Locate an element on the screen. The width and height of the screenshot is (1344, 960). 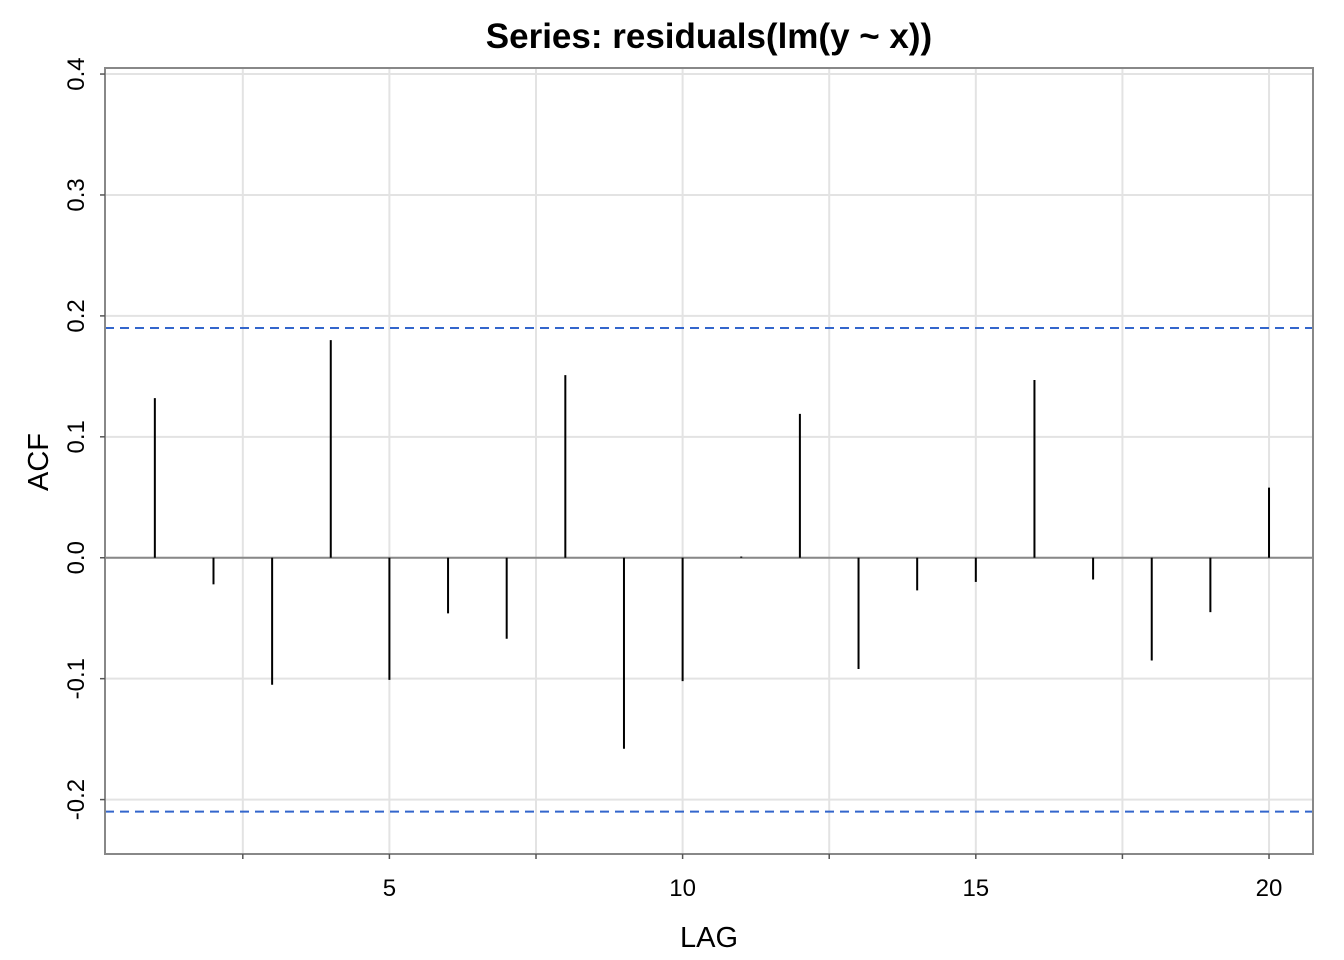
y-tick-label: -0.2 is located at coordinates (76, 799).